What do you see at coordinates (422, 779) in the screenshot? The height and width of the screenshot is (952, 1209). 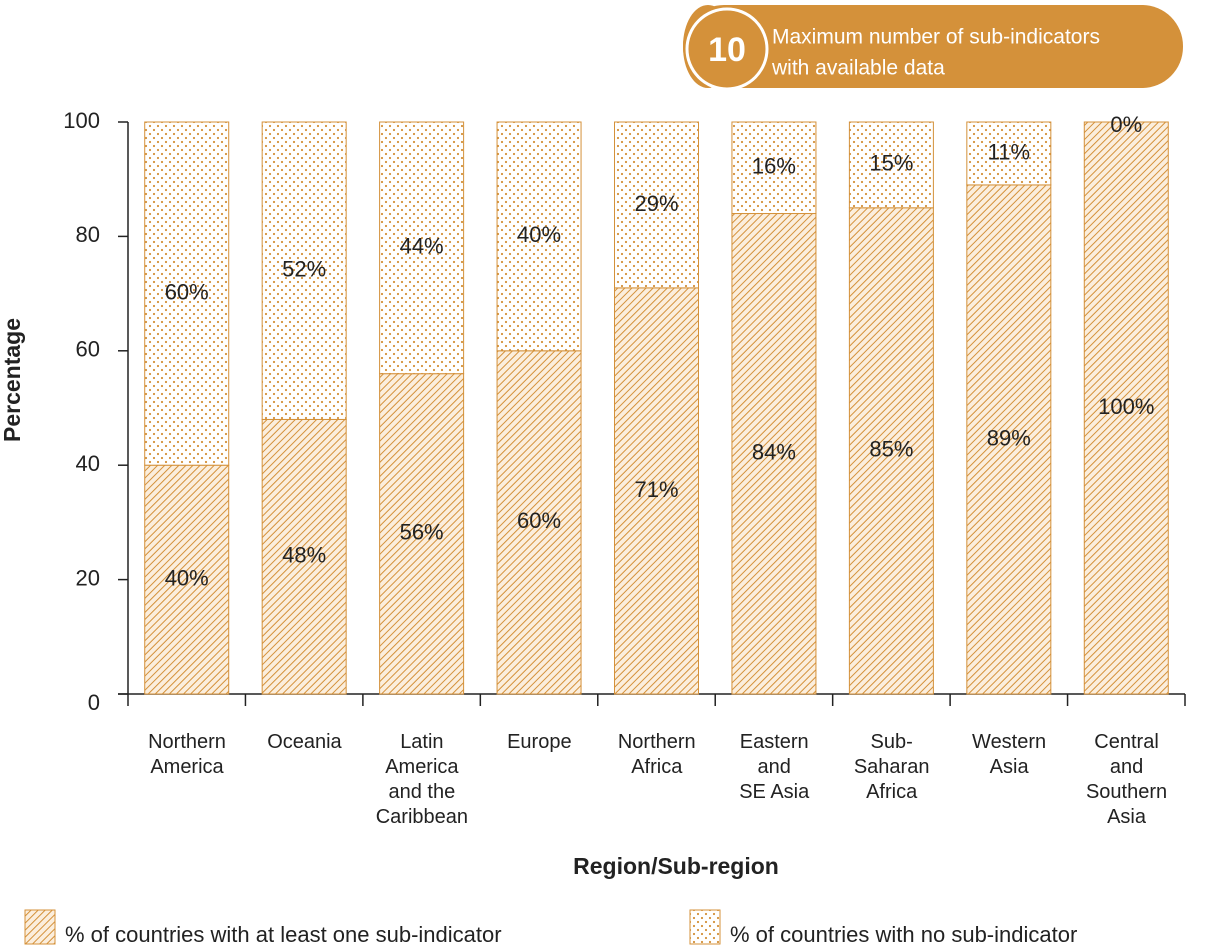 I see `x-tick-label: Latin America and the Caribbean` at bounding box center [422, 779].